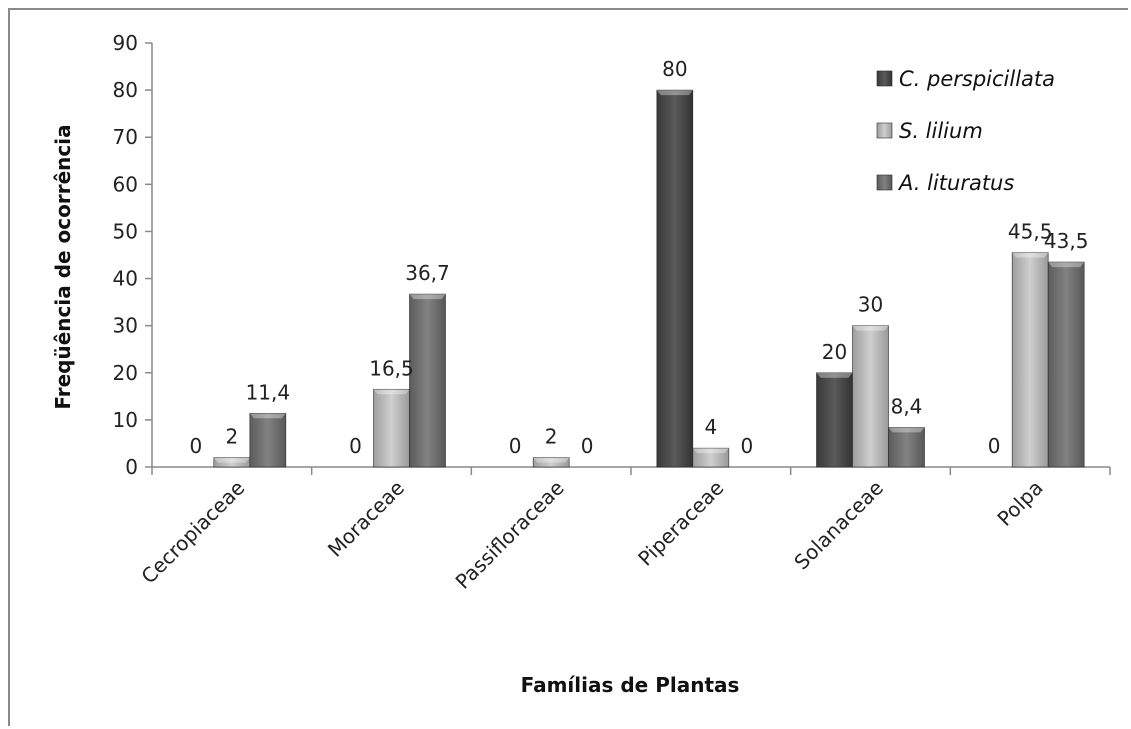 This screenshot has height=729, width=1131. I want to click on legend-label: S. lilium, so click(941, 131).